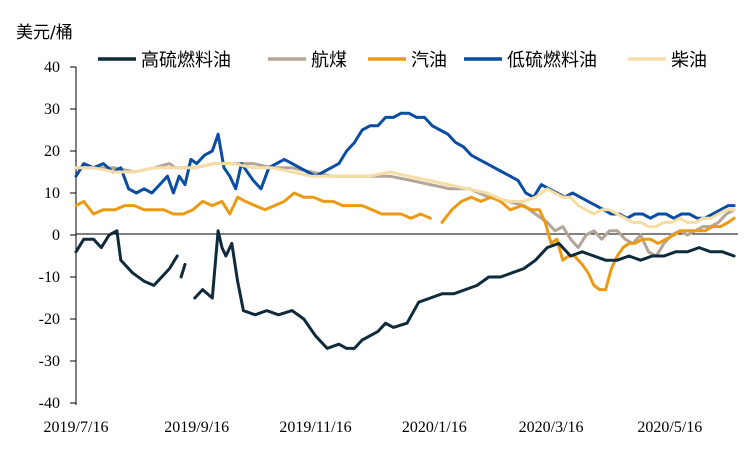  I want to click on y-tick-label: -20, so click(49, 319).